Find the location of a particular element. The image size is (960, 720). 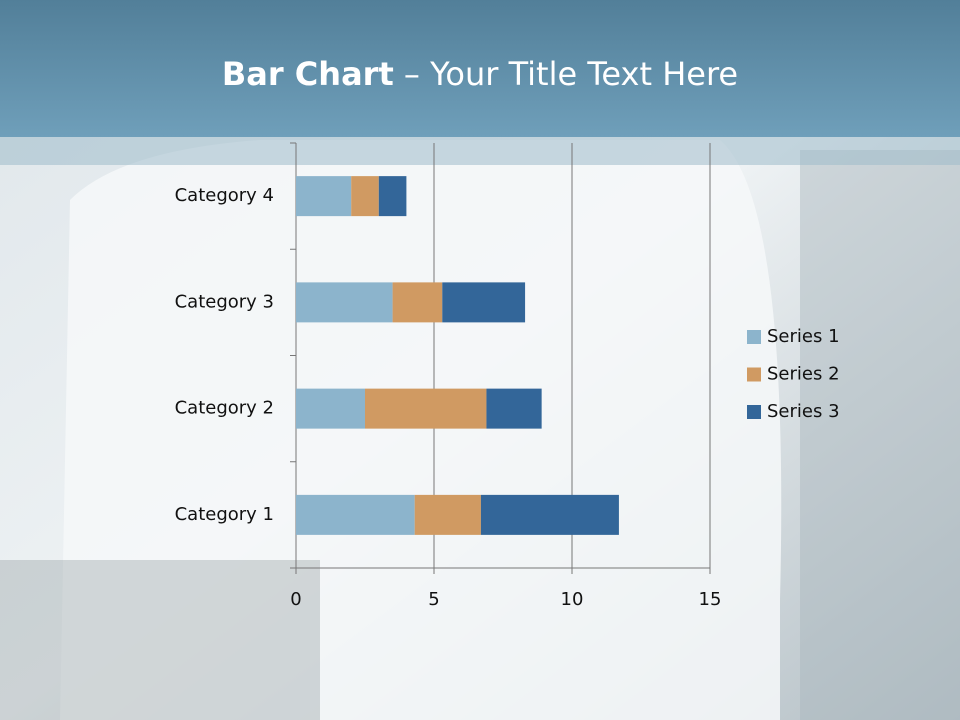

legend-label: Series 1 is located at coordinates (803, 336).